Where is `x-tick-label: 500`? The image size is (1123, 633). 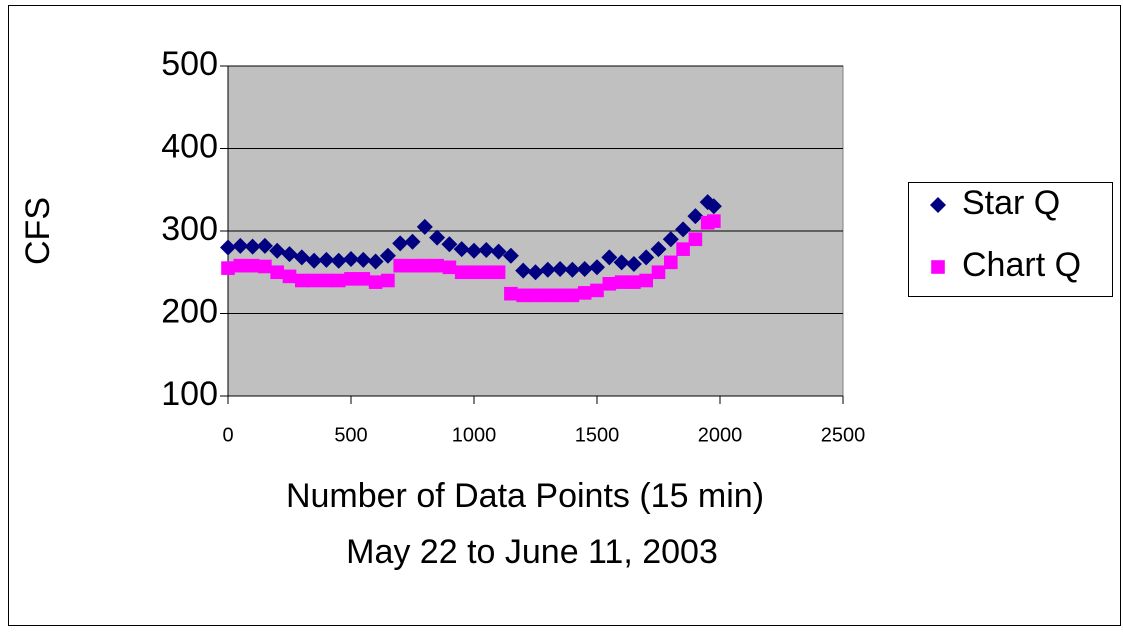 x-tick-label: 500 is located at coordinates (350, 435).